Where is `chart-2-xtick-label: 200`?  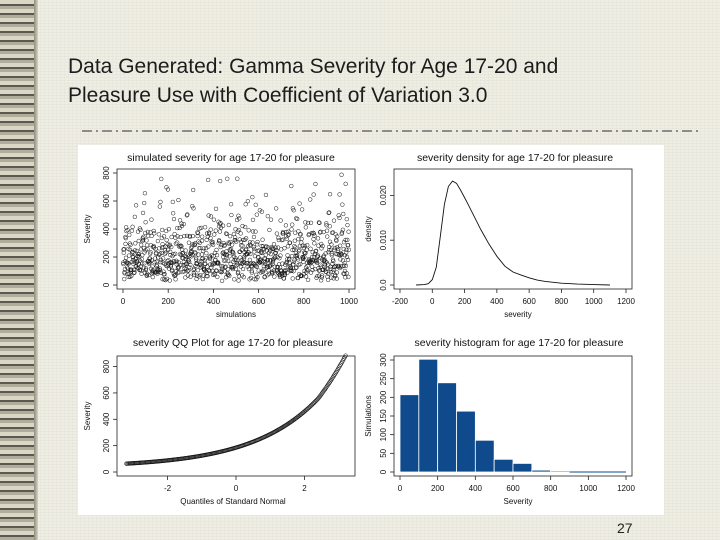 chart-2-xtick-label: 200 is located at coordinates (465, 301).